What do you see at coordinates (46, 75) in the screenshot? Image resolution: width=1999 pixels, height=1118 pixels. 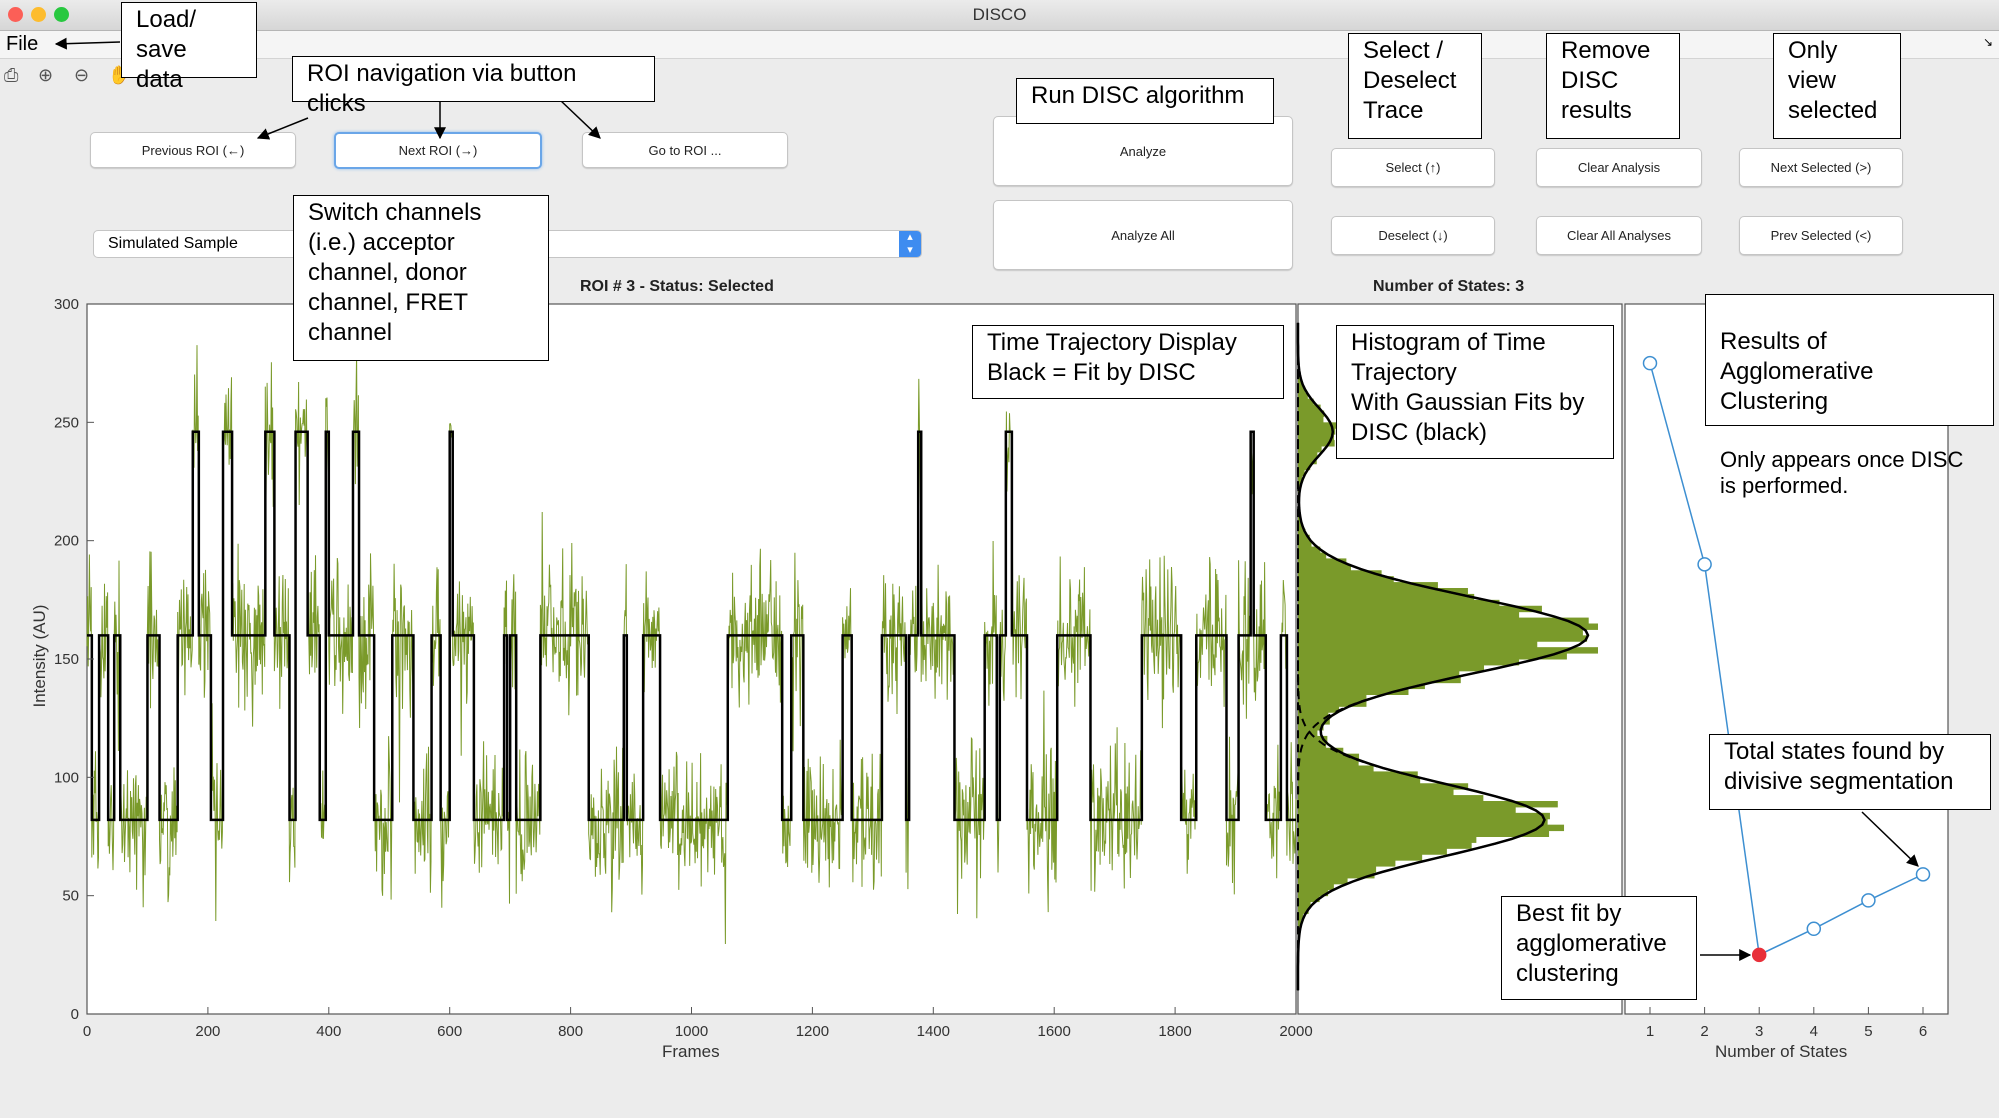 I see `zoom-in-icon: ⊕` at bounding box center [46, 75].